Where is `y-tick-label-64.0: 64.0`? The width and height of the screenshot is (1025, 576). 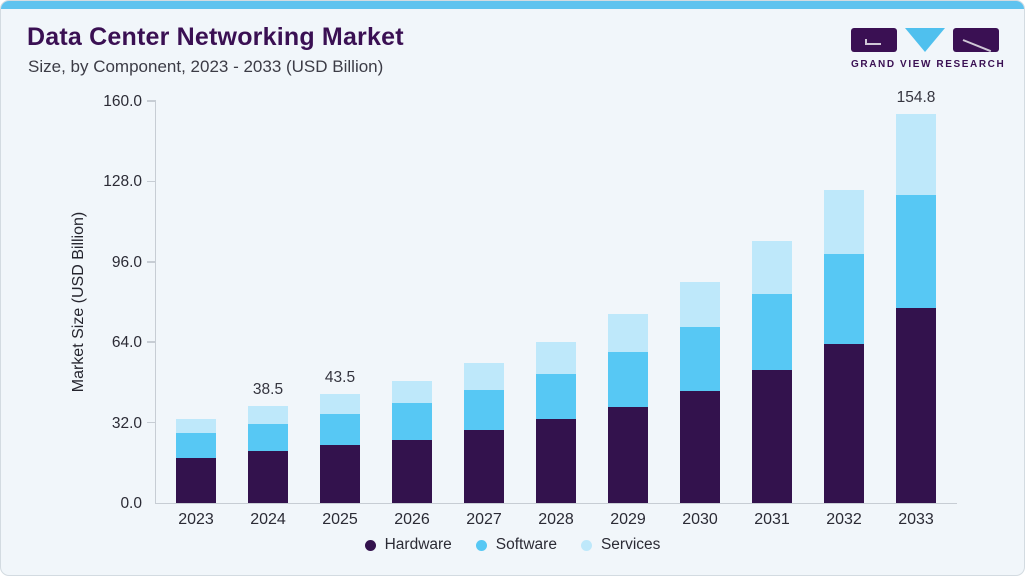
y-tick-label-64.0: 64.0 is located at coordinates (126, 343).